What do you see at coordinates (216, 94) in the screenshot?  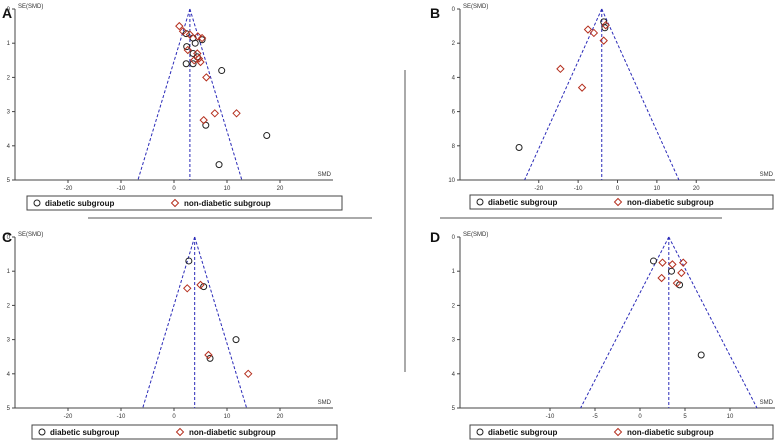 I see `funnel-right-limit-a` at bounding box center [216, 94].